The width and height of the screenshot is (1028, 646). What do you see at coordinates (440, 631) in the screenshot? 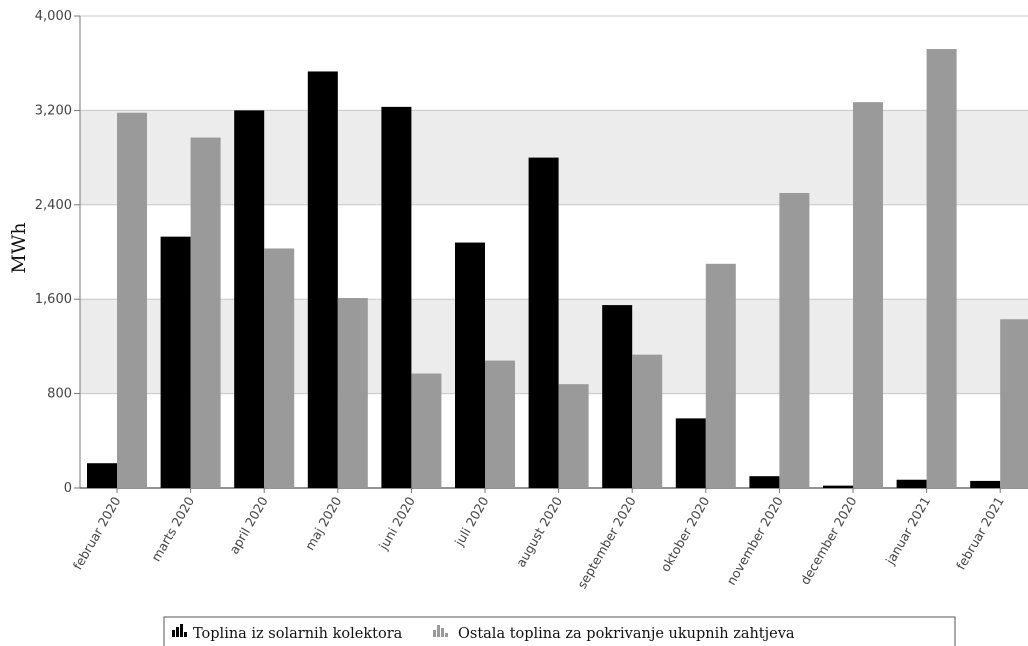
I see `legend-icon-other` at bounding box center [440, 631].